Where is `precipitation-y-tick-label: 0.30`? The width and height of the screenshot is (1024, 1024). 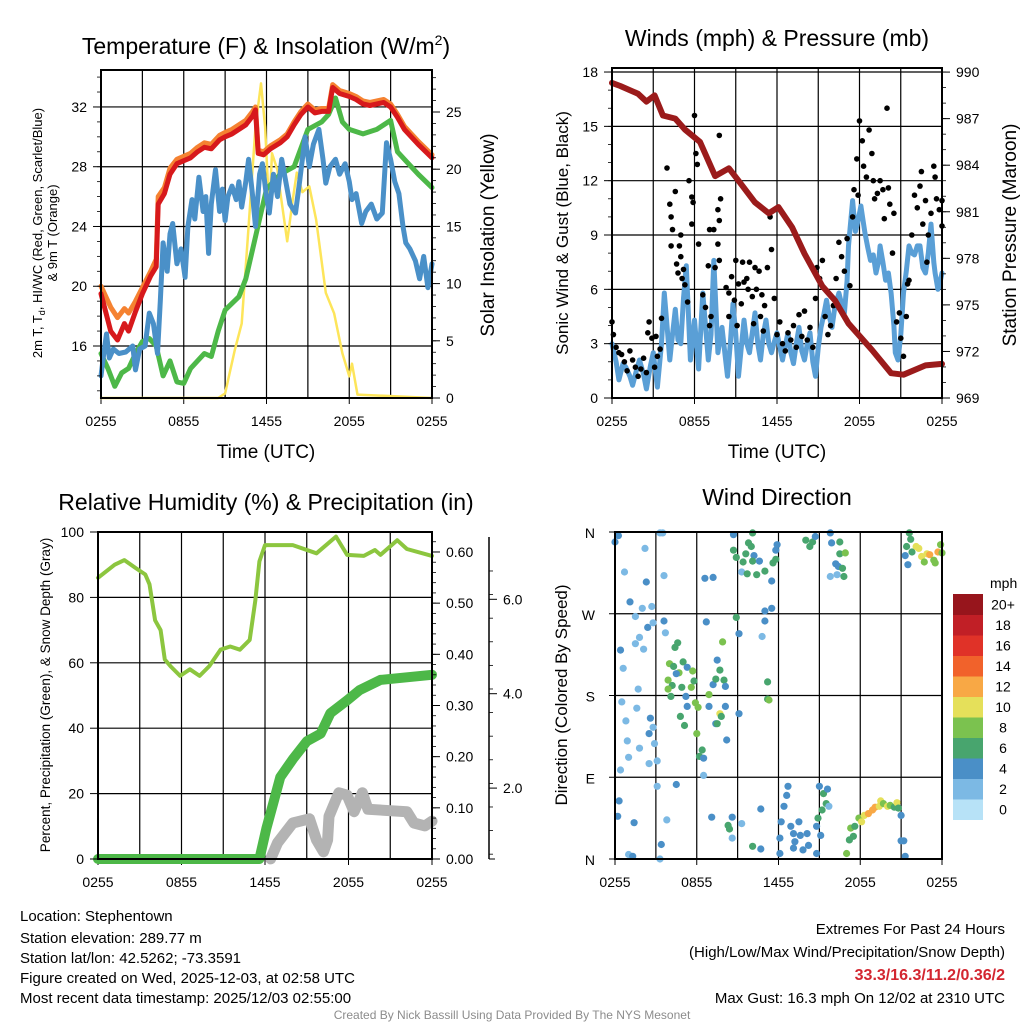
precipitation-y-tick-label: 0.30 is located at coordinates (459, 705).